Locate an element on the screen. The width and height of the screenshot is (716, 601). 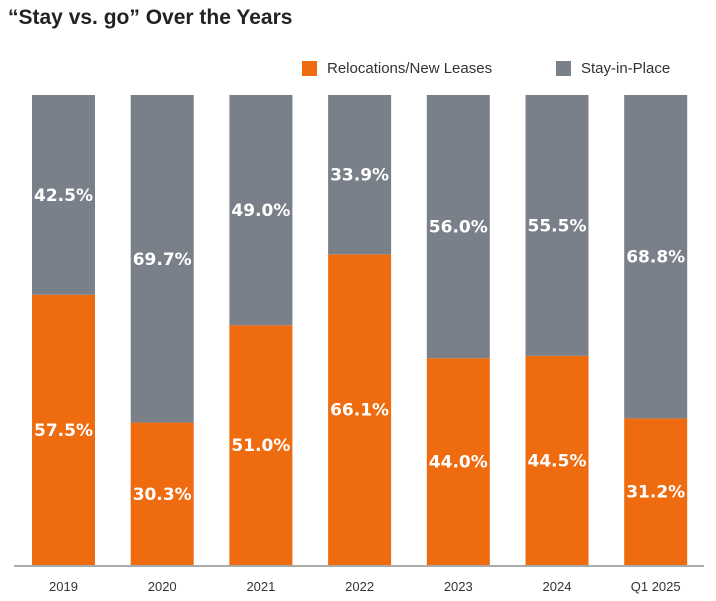
data-label-relocations-q1-2025: 31.2% is located at coordinates (655, 493).